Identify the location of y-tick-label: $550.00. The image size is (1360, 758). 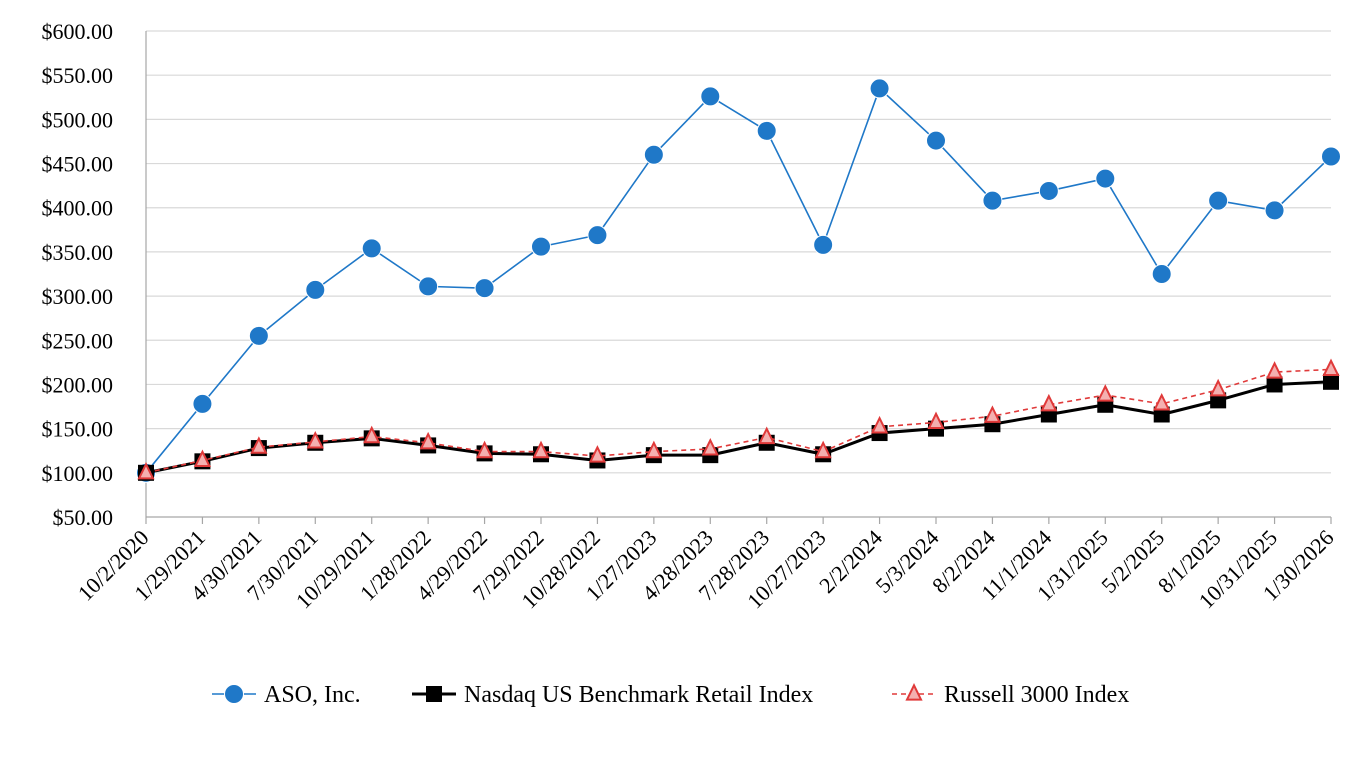
(78, 75).